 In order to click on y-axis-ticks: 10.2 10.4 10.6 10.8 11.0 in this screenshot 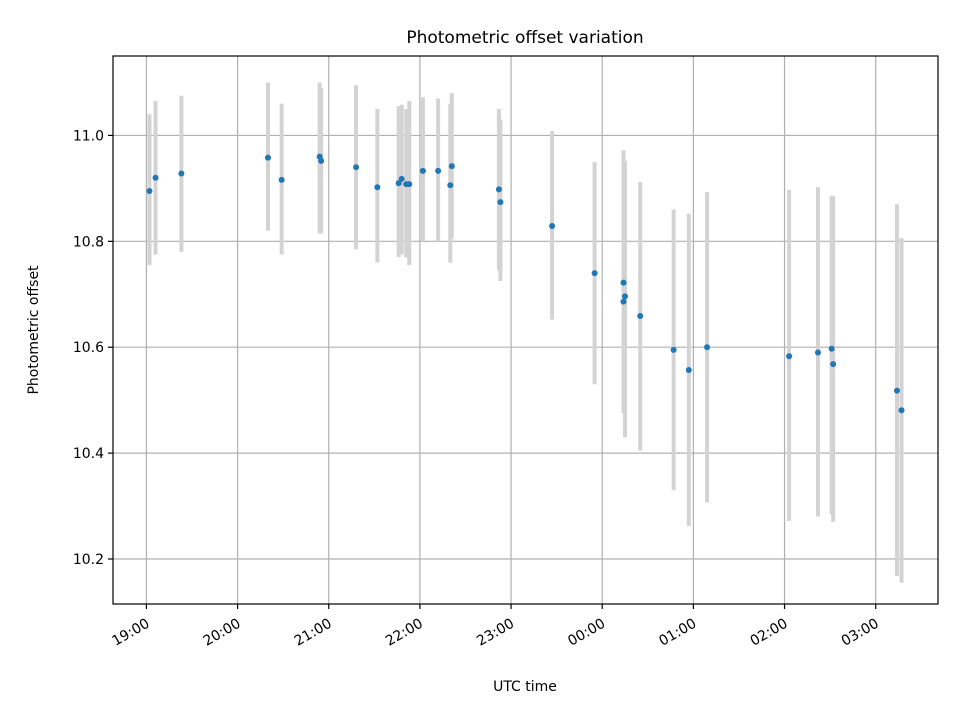, I will do `click(93, 348)`.